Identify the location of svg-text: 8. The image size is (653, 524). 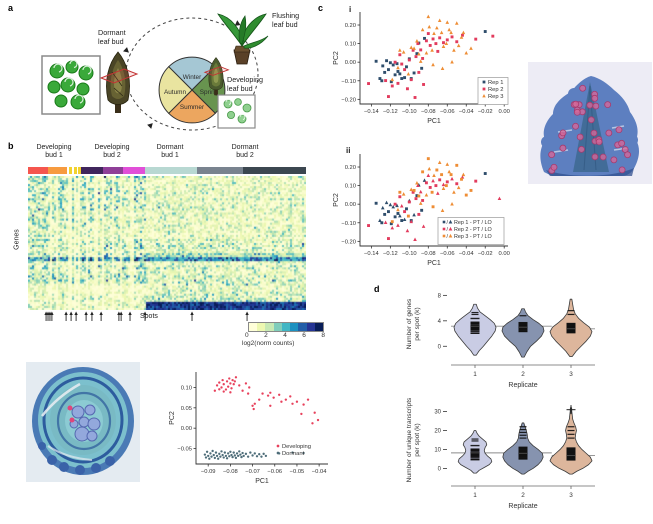
(440, 296).